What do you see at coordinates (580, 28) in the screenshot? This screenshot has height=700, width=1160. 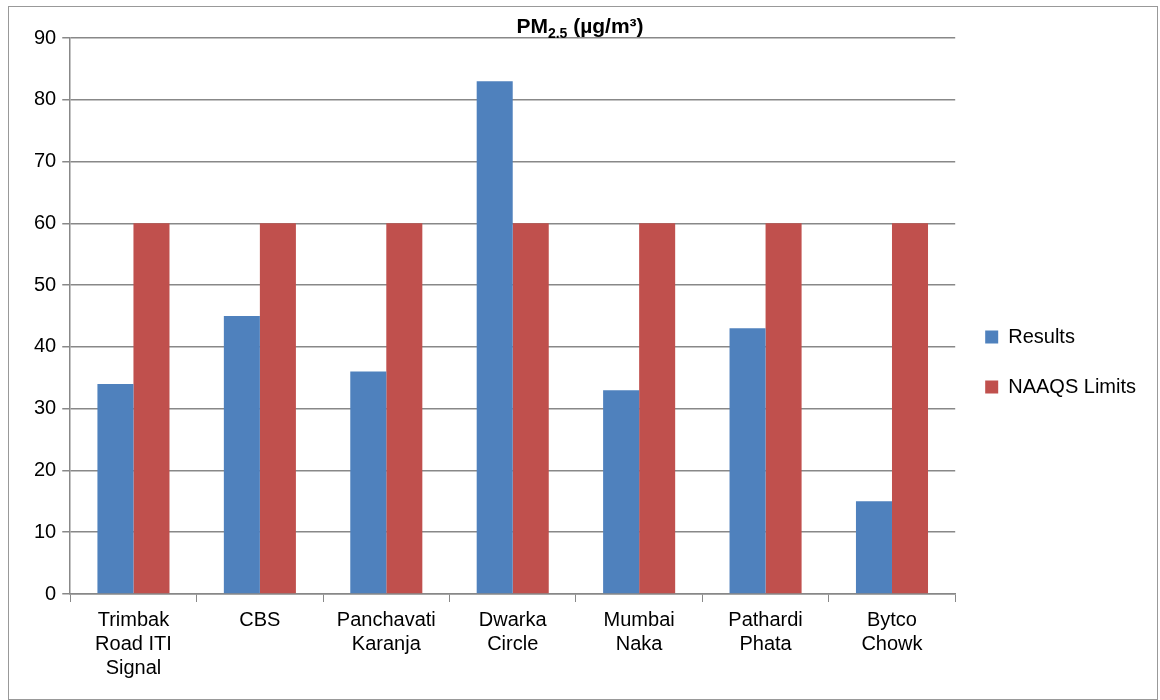 I see `chart-title: PM$_{2.5}$ (µg/m³)` at bounding box center [580, 28].